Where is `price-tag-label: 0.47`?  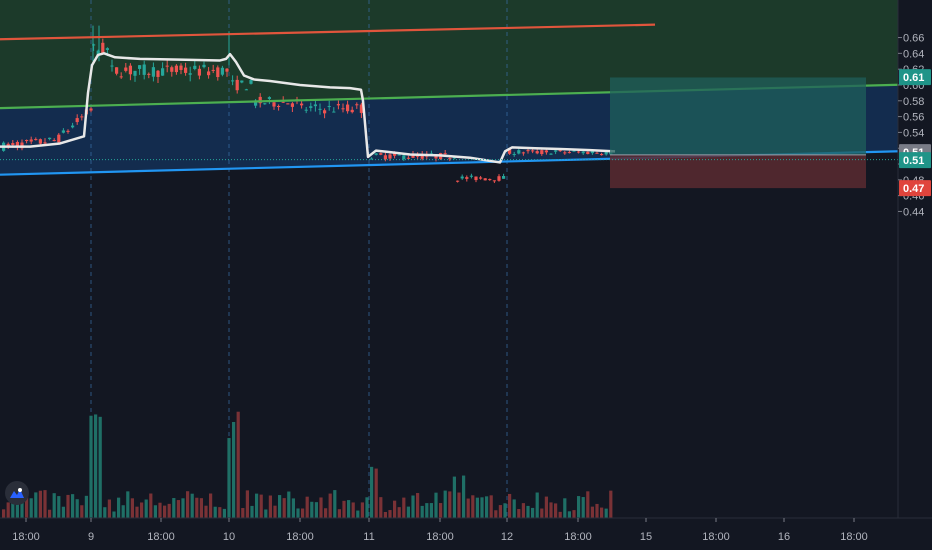
price-tag-label: 0.47 is located at coordinates (913, 189).